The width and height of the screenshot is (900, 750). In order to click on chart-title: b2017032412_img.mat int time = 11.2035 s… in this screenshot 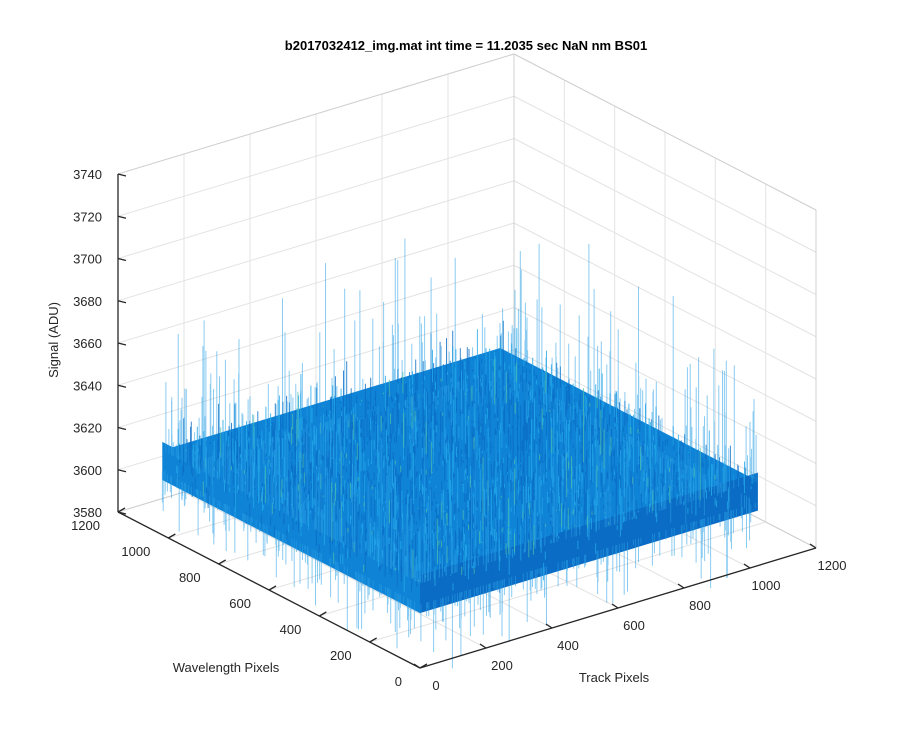, I will do `click(466, 45)`.